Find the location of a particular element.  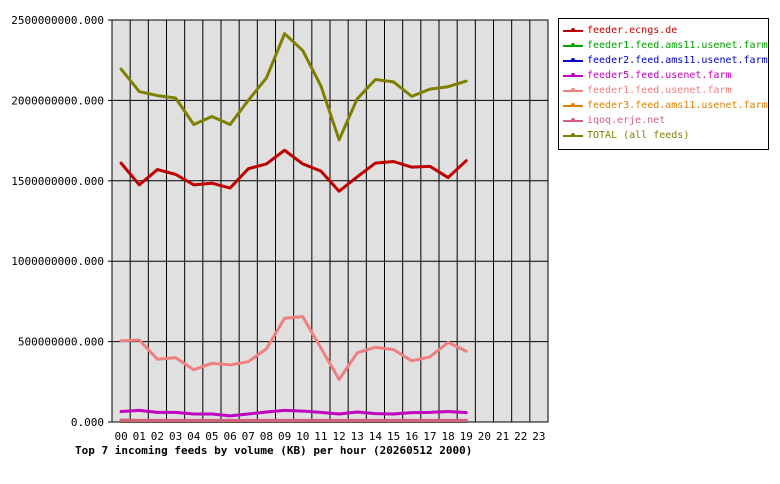

x-tick-label: 01 is located at coordinates (139, 436).